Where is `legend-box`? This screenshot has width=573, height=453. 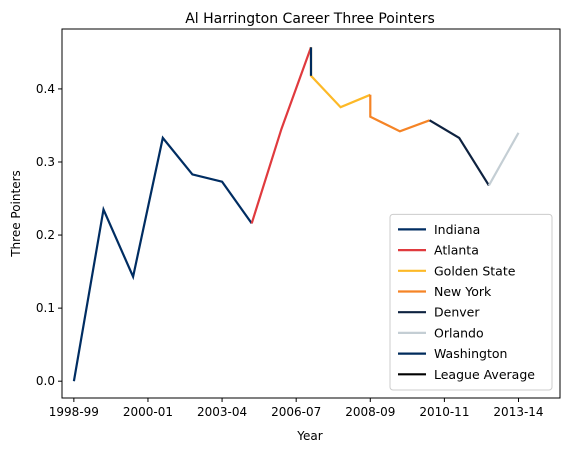 legend-box is located at coordinates (471, 302).